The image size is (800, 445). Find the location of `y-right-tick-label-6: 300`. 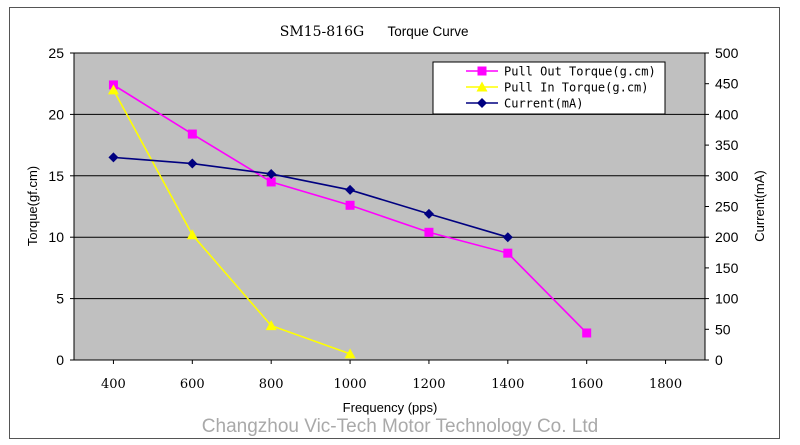

y-right-tick-label-6: 300 is located at coordinates (727, 176).